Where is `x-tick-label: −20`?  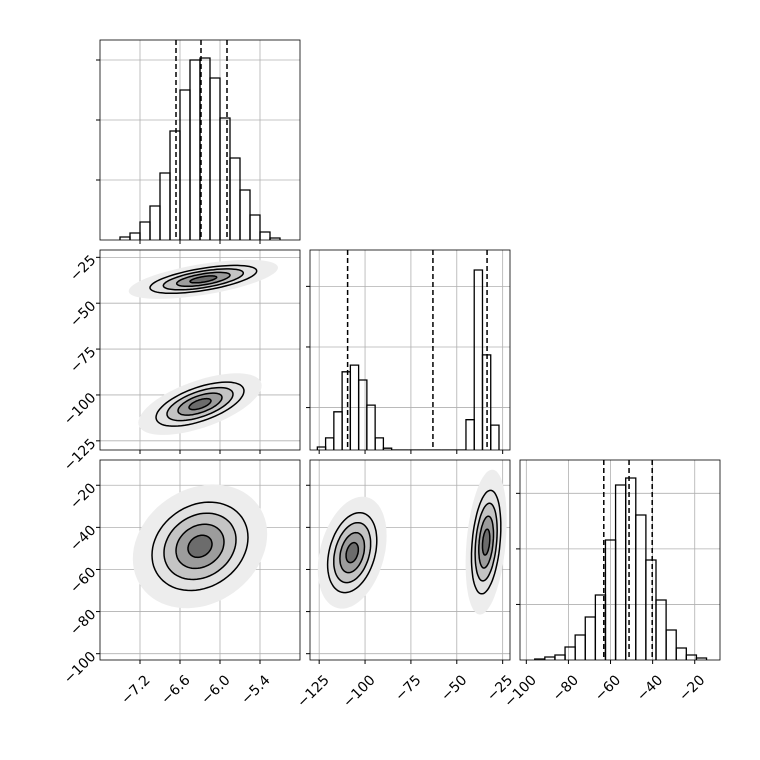
x-tick-label: −20 is located at coordinates (692, 688).